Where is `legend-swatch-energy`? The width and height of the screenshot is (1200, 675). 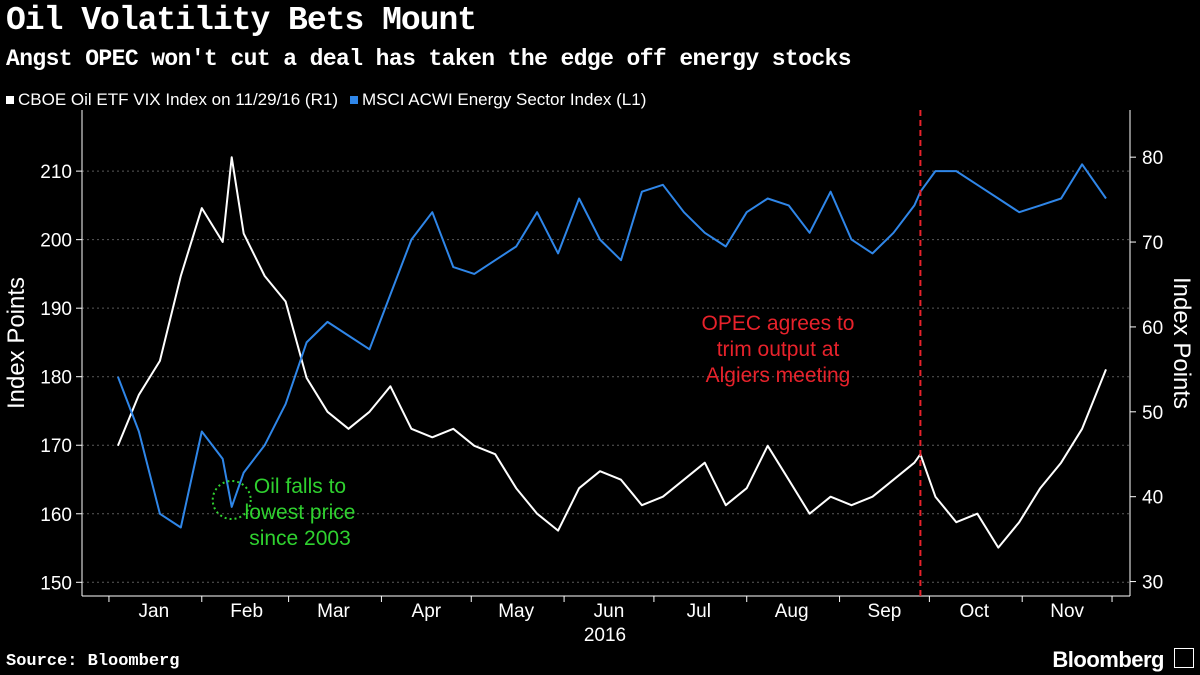 legend-swatch-energy is located at coordinates (354, 100).